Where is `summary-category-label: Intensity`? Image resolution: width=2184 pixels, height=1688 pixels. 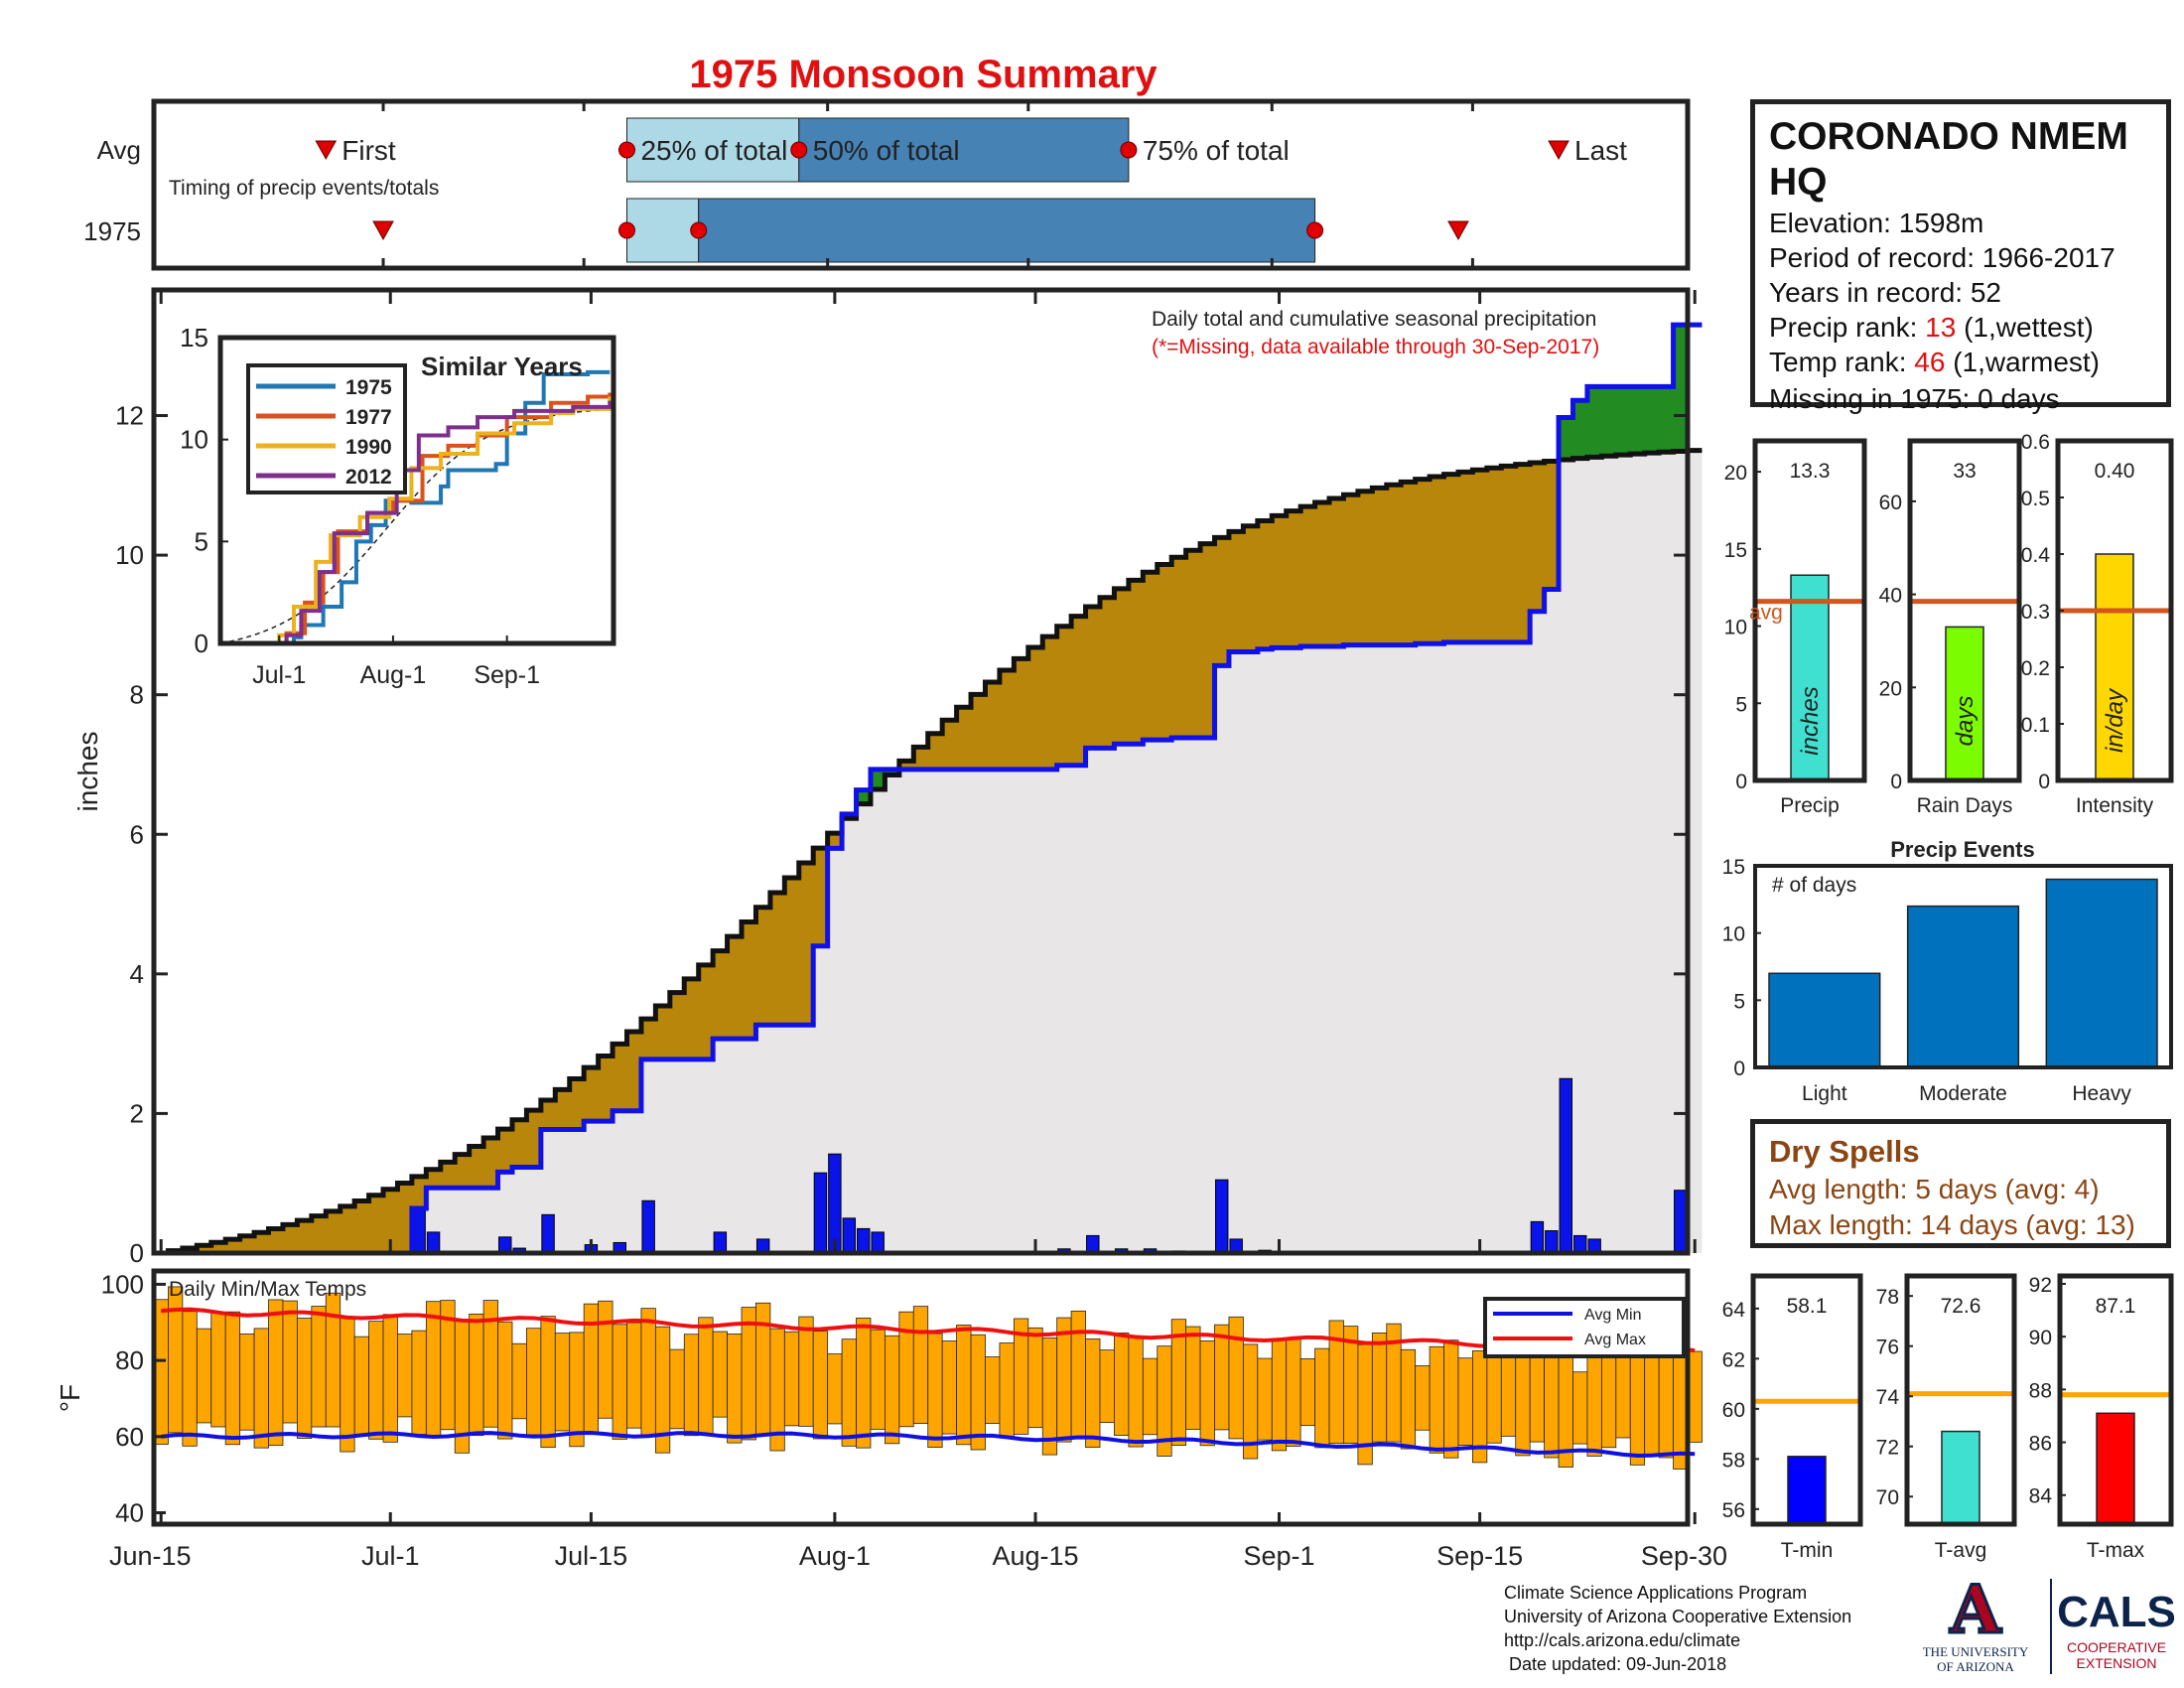 summary-category-label: Intensity is located at coordinates (2115, 805).